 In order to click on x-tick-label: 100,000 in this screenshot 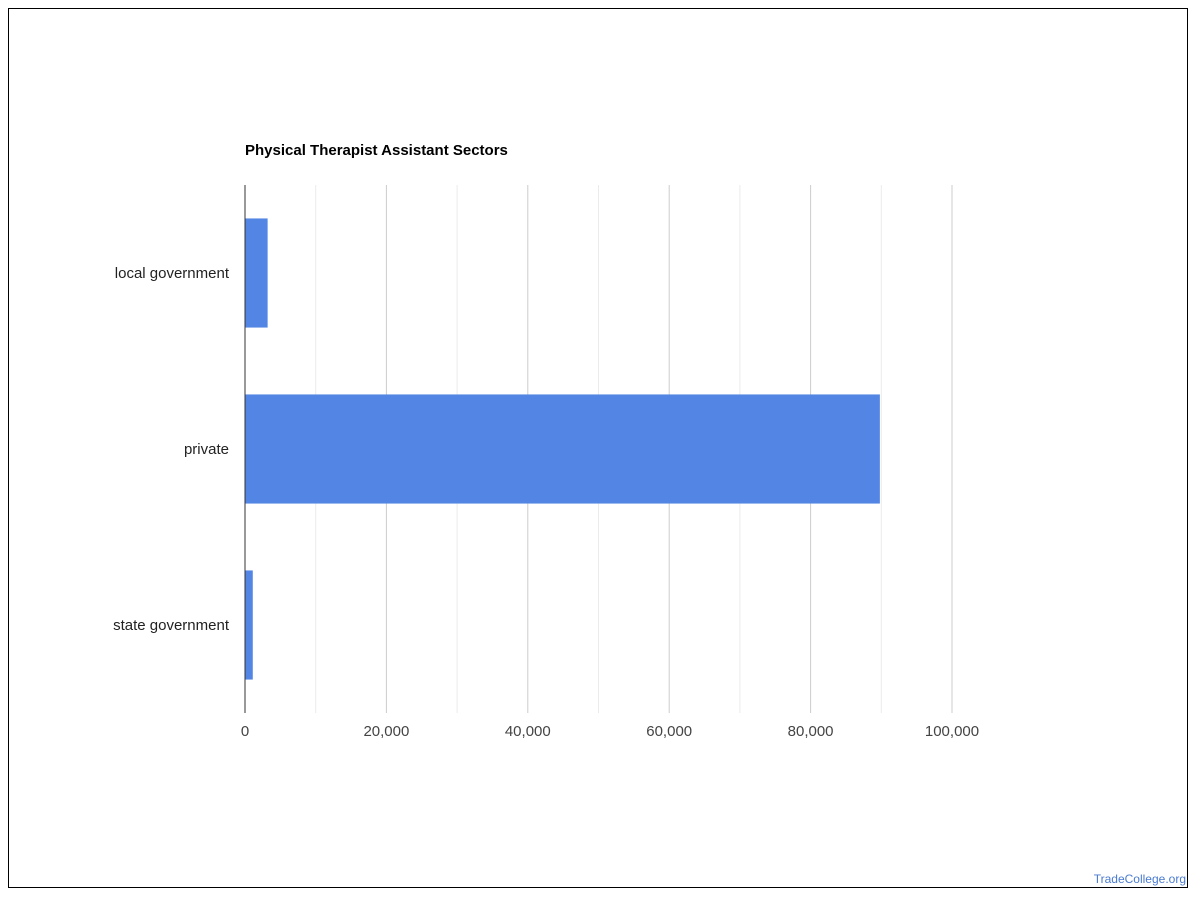, I will do `click(952, 731)`.